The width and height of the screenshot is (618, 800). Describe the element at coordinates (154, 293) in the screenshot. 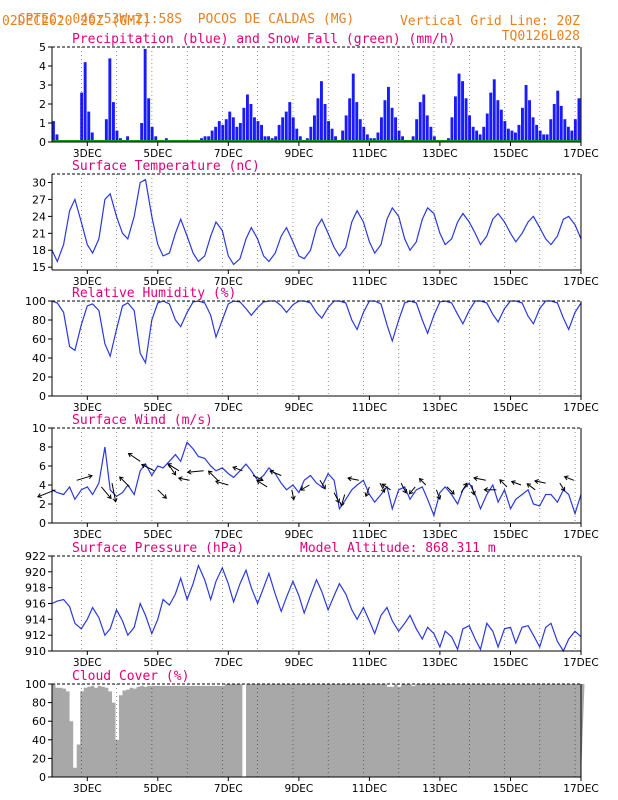

I see `rh-title: Relative Humidity (%)` at that location.